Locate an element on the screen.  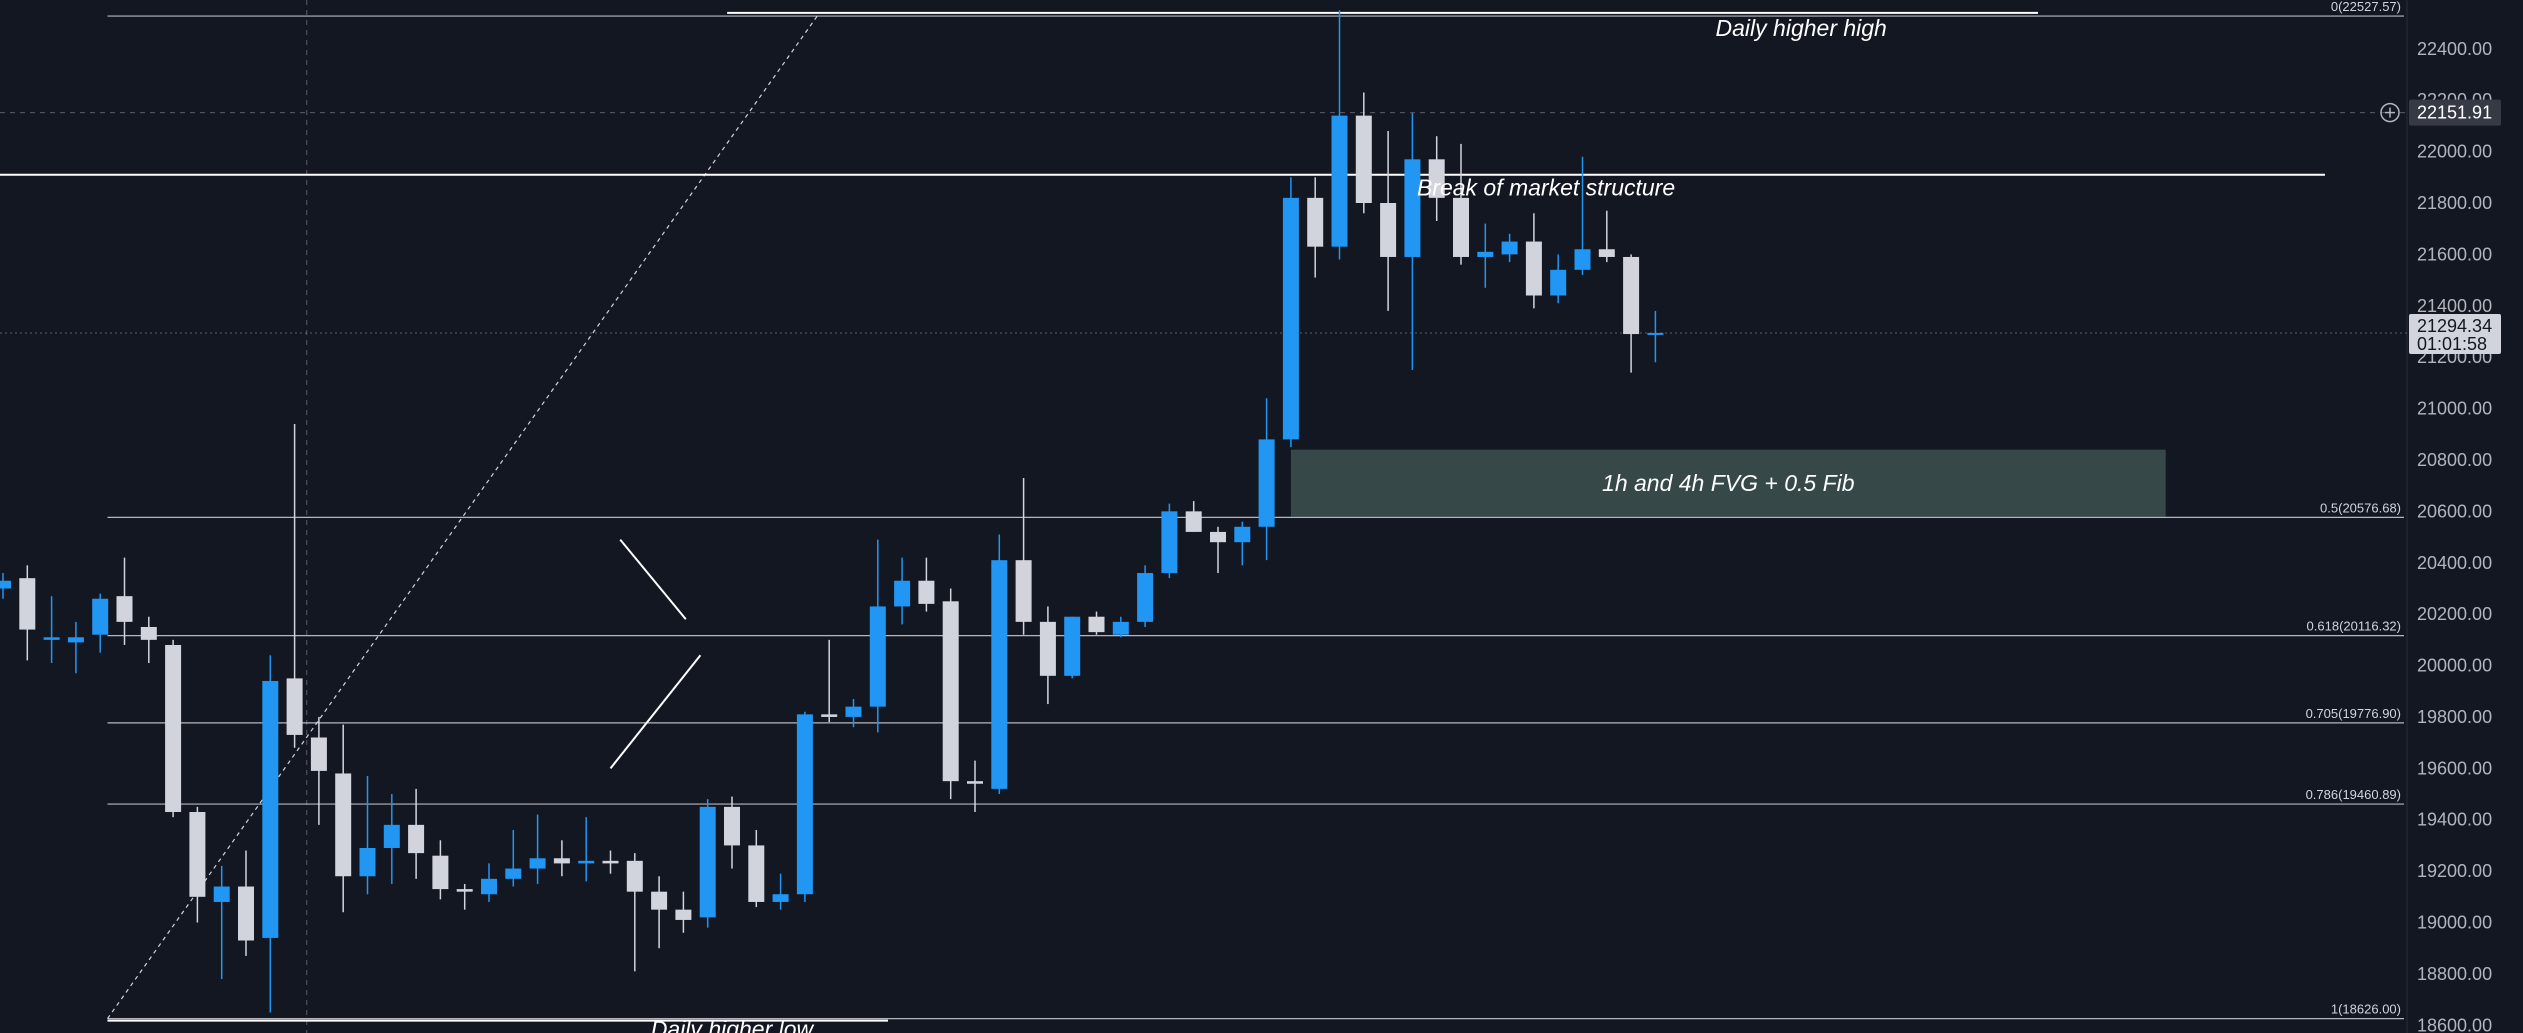
countdown-label: 01:01:58 is located at coordinates (2452, 344).